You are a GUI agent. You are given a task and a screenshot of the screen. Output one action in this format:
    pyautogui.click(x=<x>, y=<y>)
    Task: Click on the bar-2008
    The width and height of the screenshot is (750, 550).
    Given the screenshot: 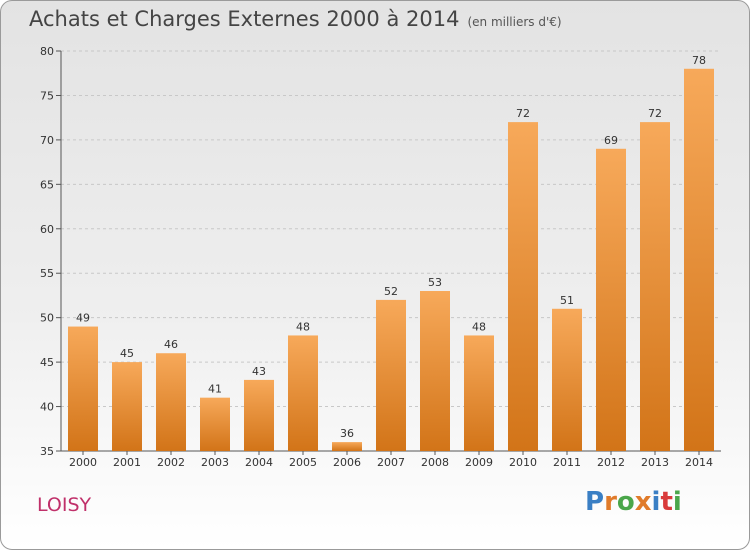 What is the action you would take?
    pyautogui.click(x=435, y=371)
    